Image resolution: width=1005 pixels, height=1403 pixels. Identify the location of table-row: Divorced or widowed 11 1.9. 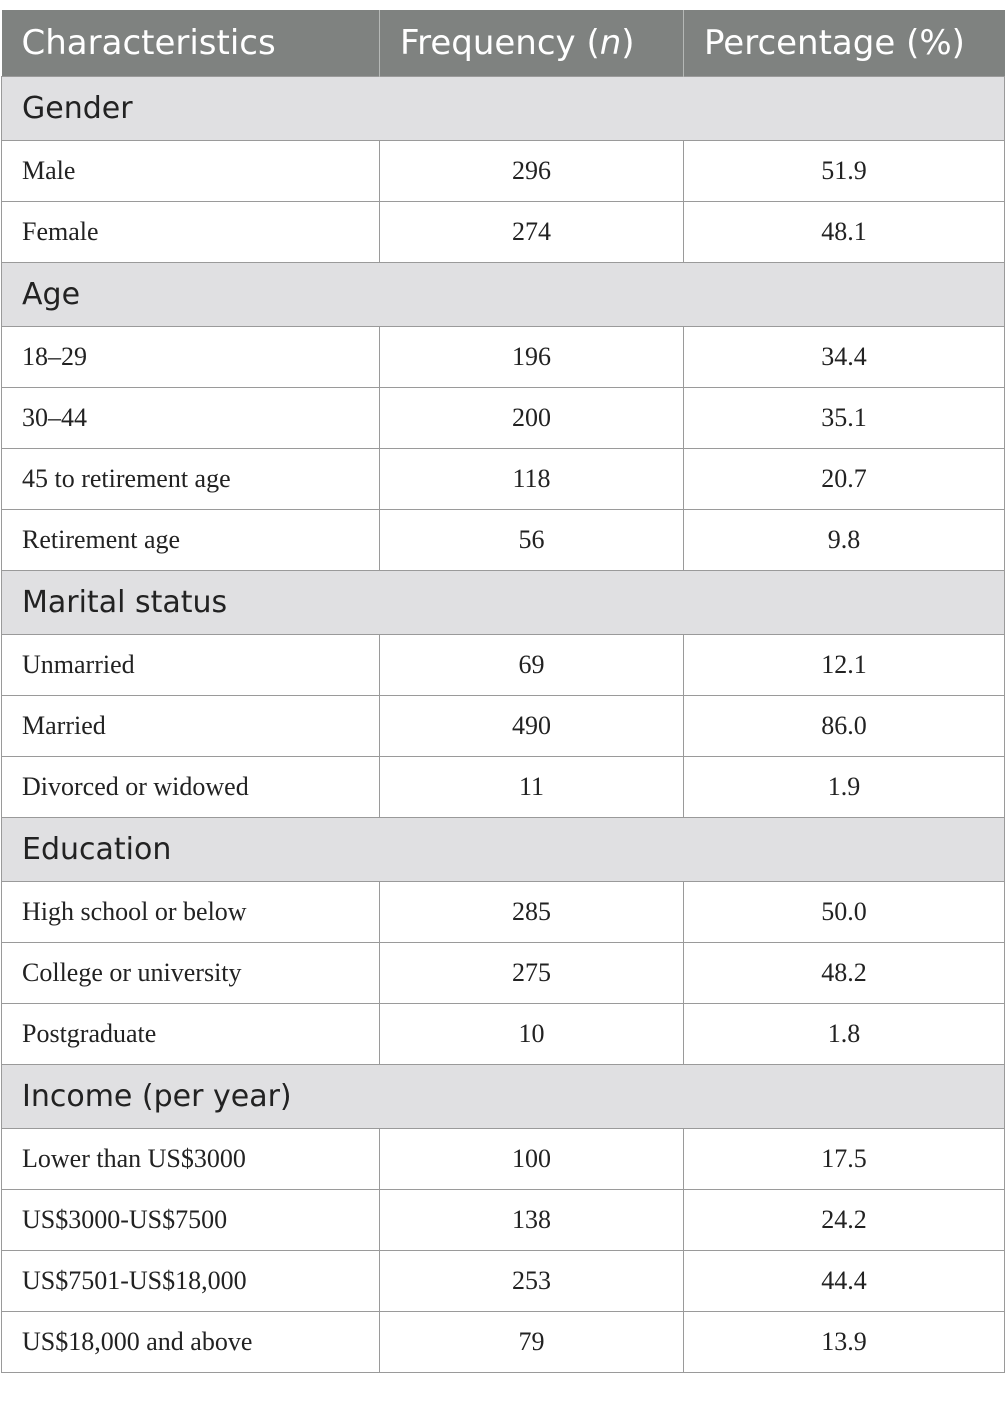
(503, 786).